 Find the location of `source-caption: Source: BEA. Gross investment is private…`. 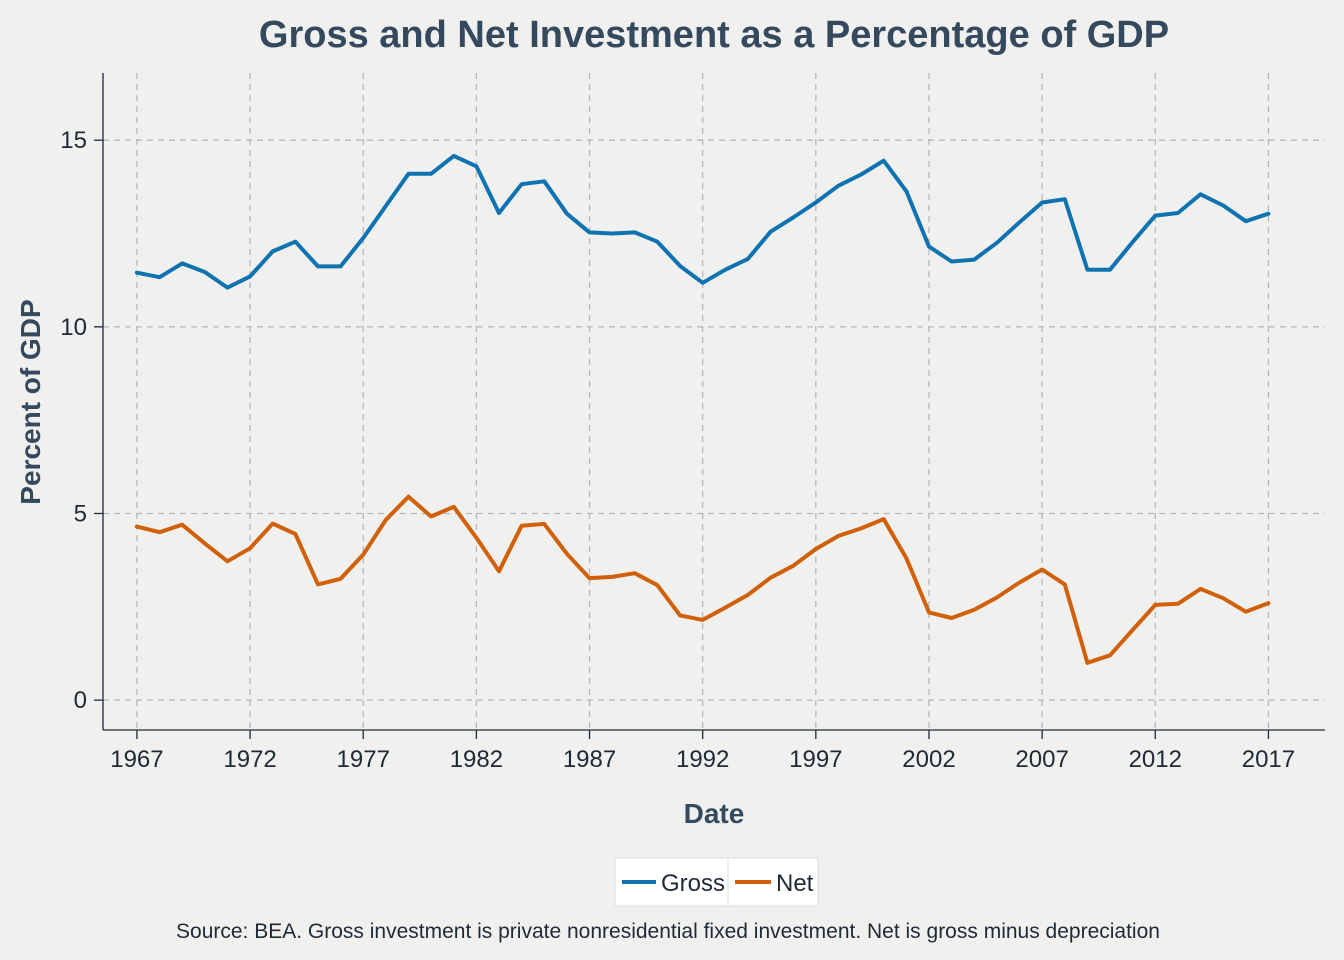

source-caption: Source: BEA. Gross investment is private… is located at coordinates (668, 931).